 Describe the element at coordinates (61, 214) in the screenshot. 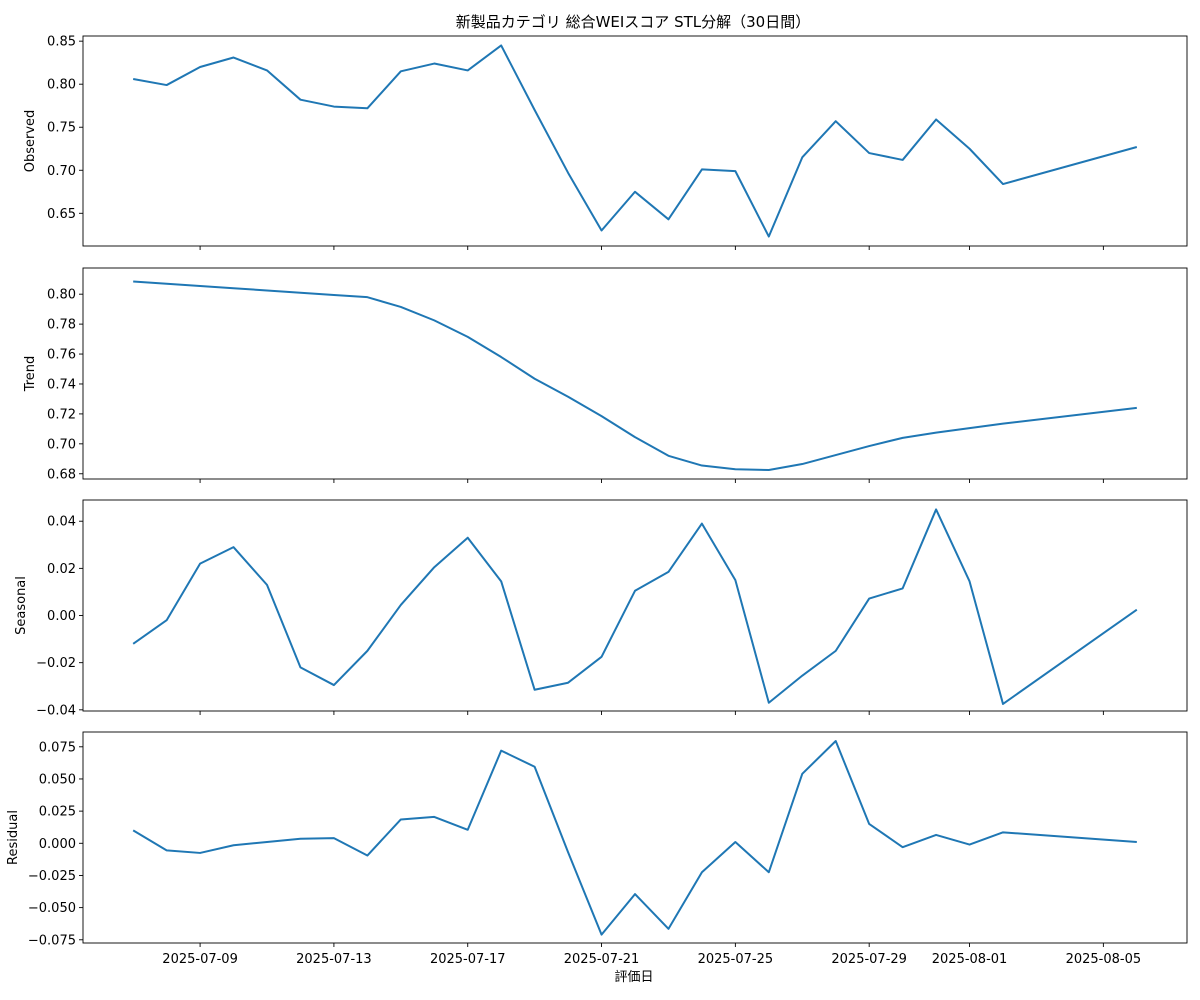

I see `y-tick-label: 0.65` at that location.